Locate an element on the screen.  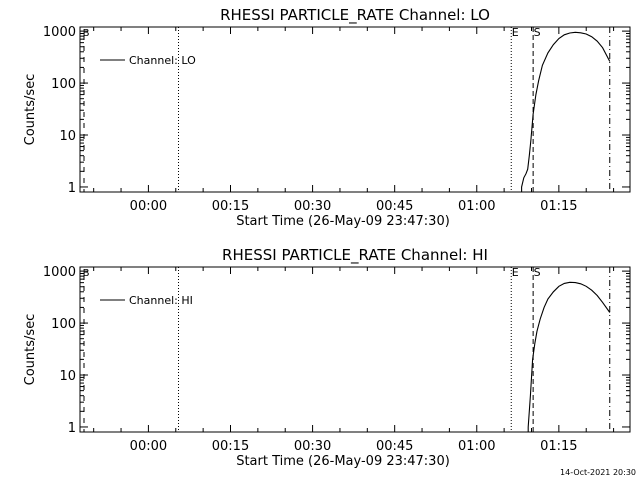
legend-label: Channel: HI is located at coordinates (161, 300).